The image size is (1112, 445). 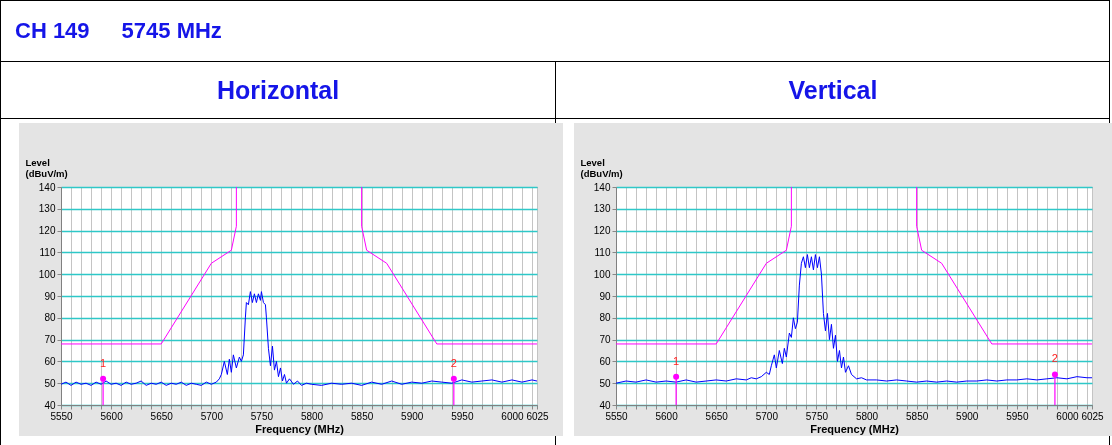 What do you see at coordinates (833, 90) in the screenshot?
I see `chart-title: Vertical` at bounding box center [833, 90].